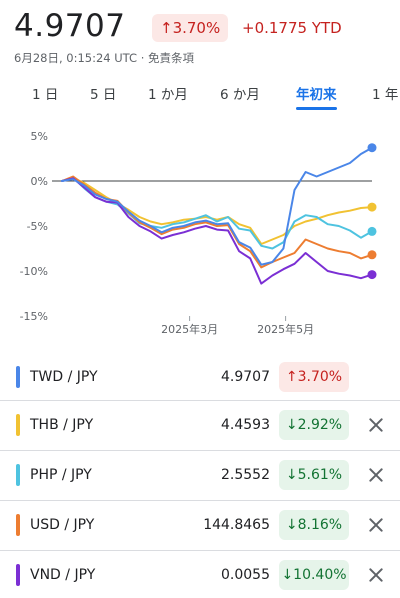 The height and width of the screenshot is (598, 400). What do you see at coordinates (200, 525) in the screenshot?
I see `legend-row-usd: USD / JPY 144.8465 ↓8.16%` at bounding box center [200, 525].